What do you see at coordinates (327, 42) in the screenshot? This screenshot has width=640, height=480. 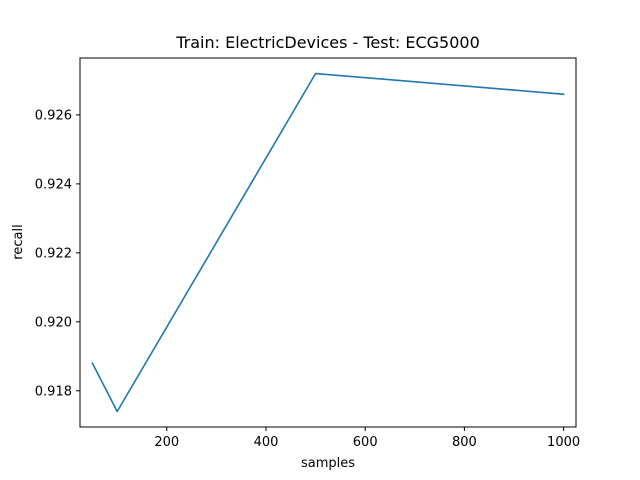 I see `chart-title: Train: ElectricDevices - Test: ECG5000` at bounding box center [327, 42].